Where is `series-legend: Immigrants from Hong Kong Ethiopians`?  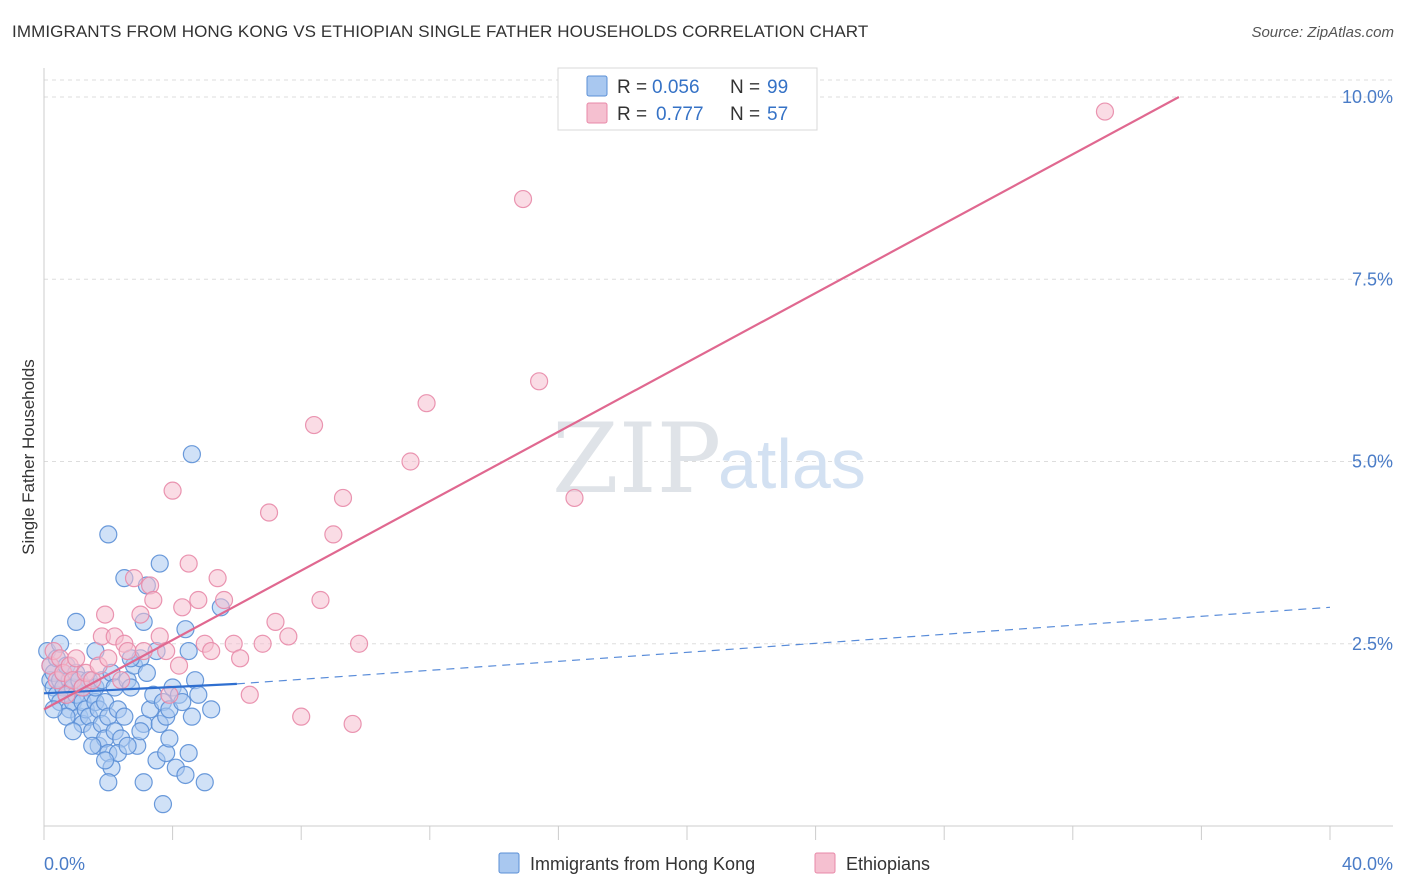
series-legend: Immigrants from Hong Kong Ethiopians is located at coordinates (714, 863).